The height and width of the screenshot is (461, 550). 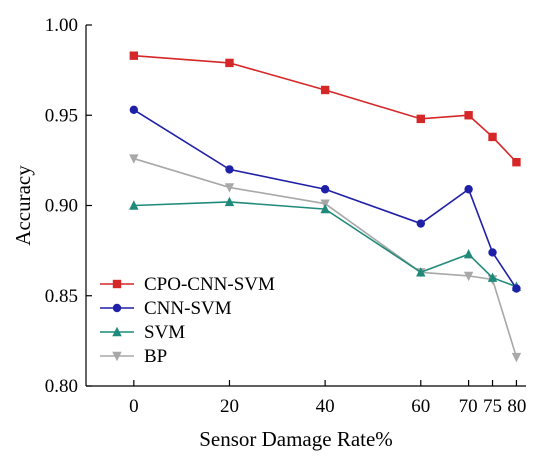 I want to click on series-svm, so click(x=325, y=243).